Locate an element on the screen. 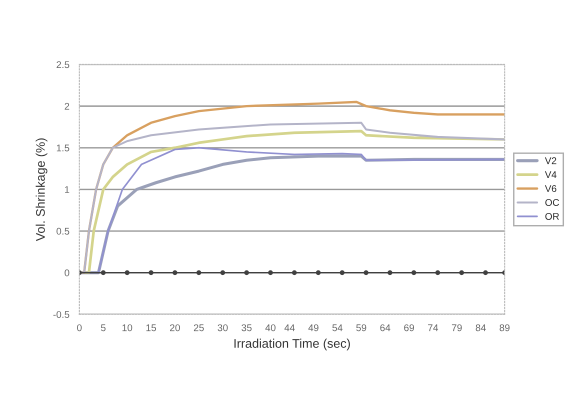 The image size is (567, 403). x-tick-label: 20 is located at coordinates (175, 328).